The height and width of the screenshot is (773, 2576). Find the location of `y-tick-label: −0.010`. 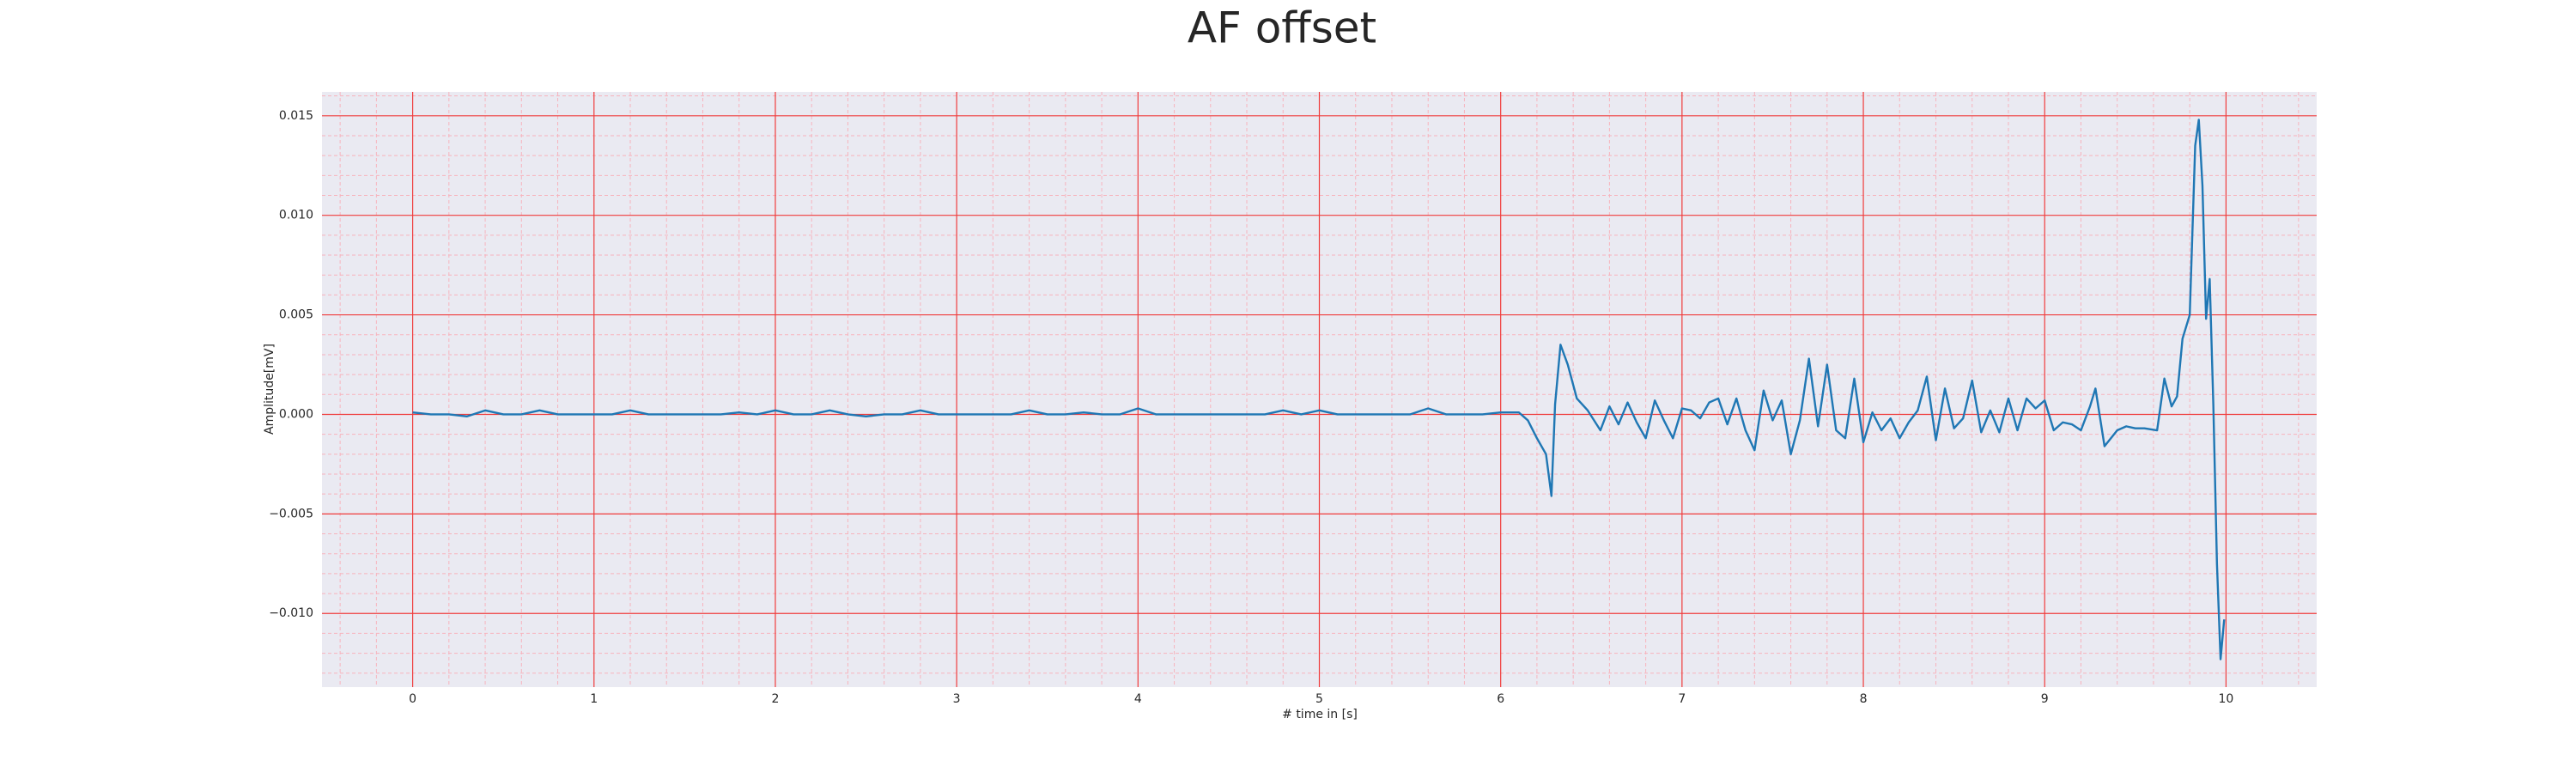

y-tick-label: −0.010 is located at coordinates (291, 613).